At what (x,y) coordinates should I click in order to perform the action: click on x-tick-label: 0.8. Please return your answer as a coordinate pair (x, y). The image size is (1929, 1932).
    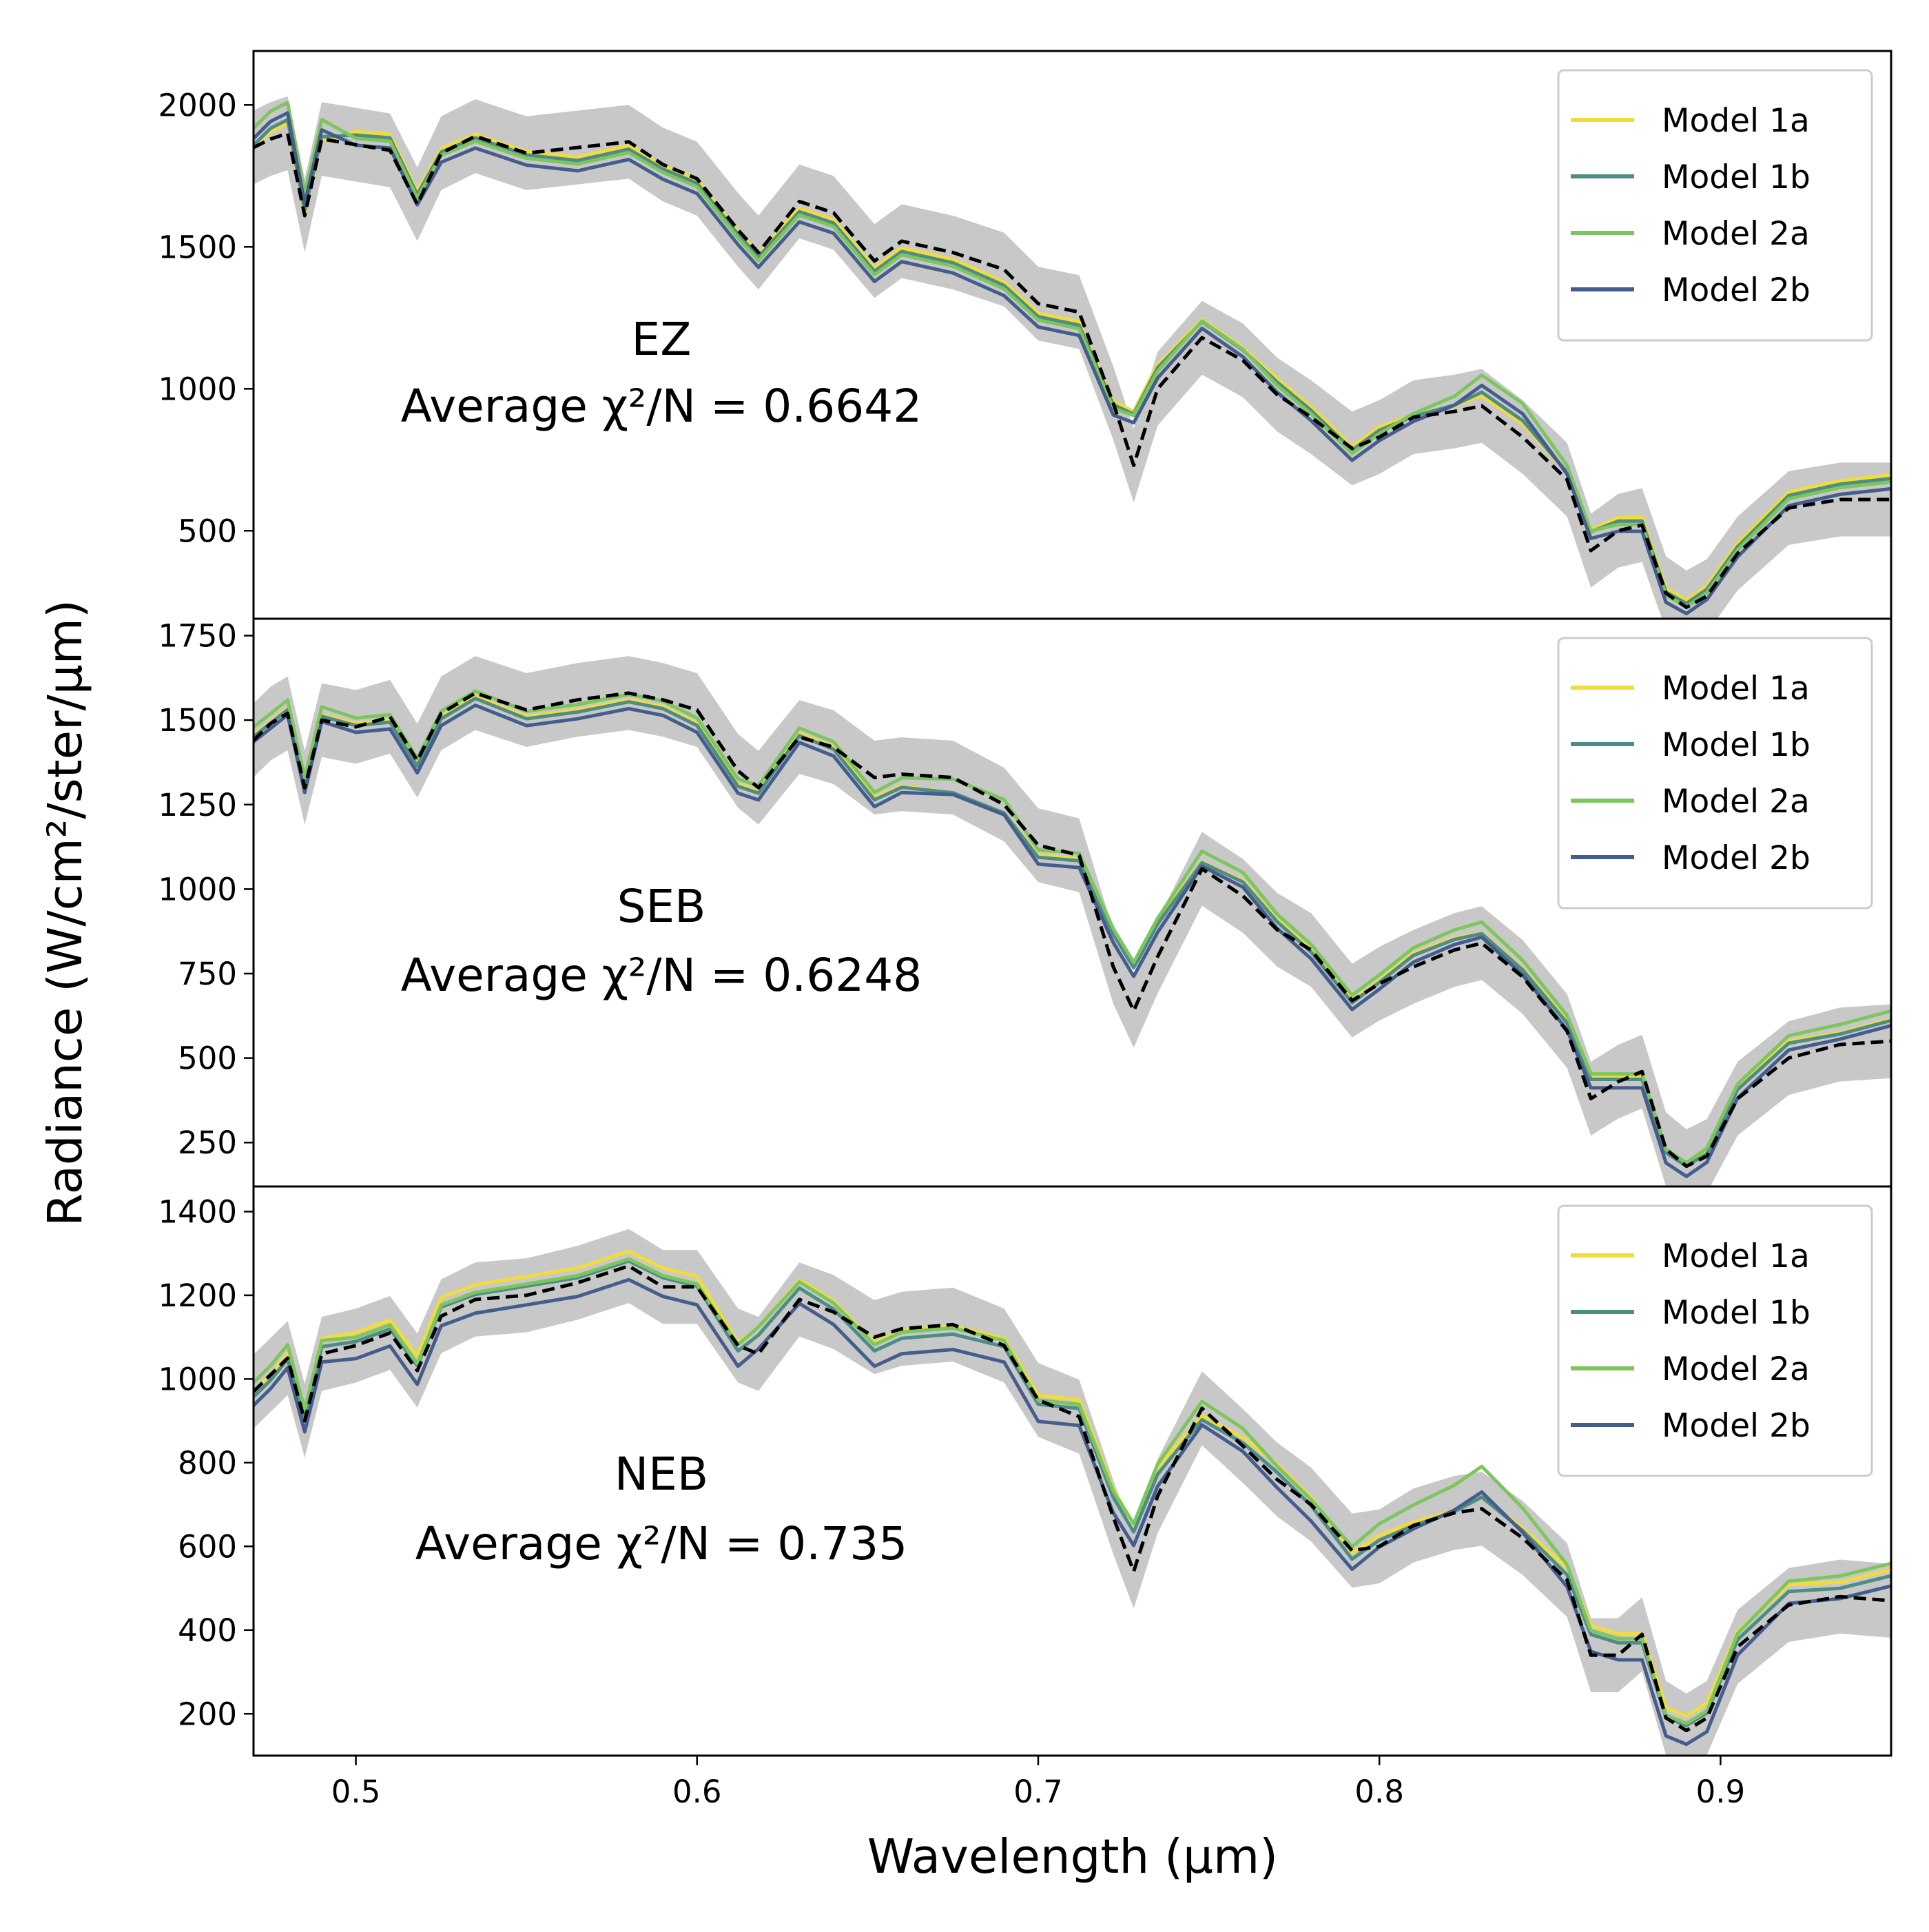
    Looking at the image, I should click on (1379, 1792).